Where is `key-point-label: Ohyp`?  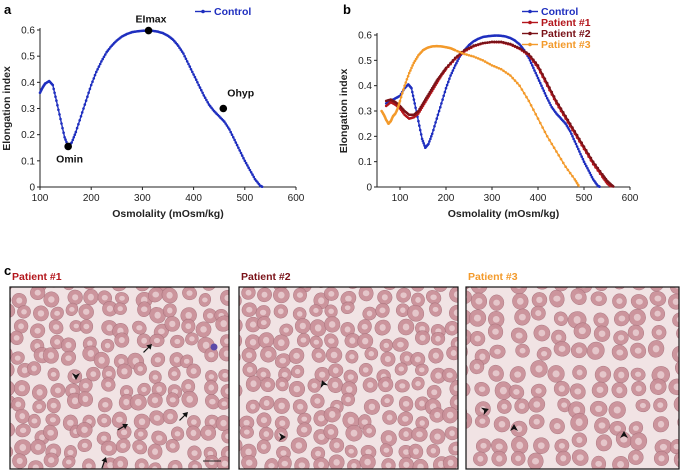
key-point-label: Ohyp is located at coordinates (240, 94).